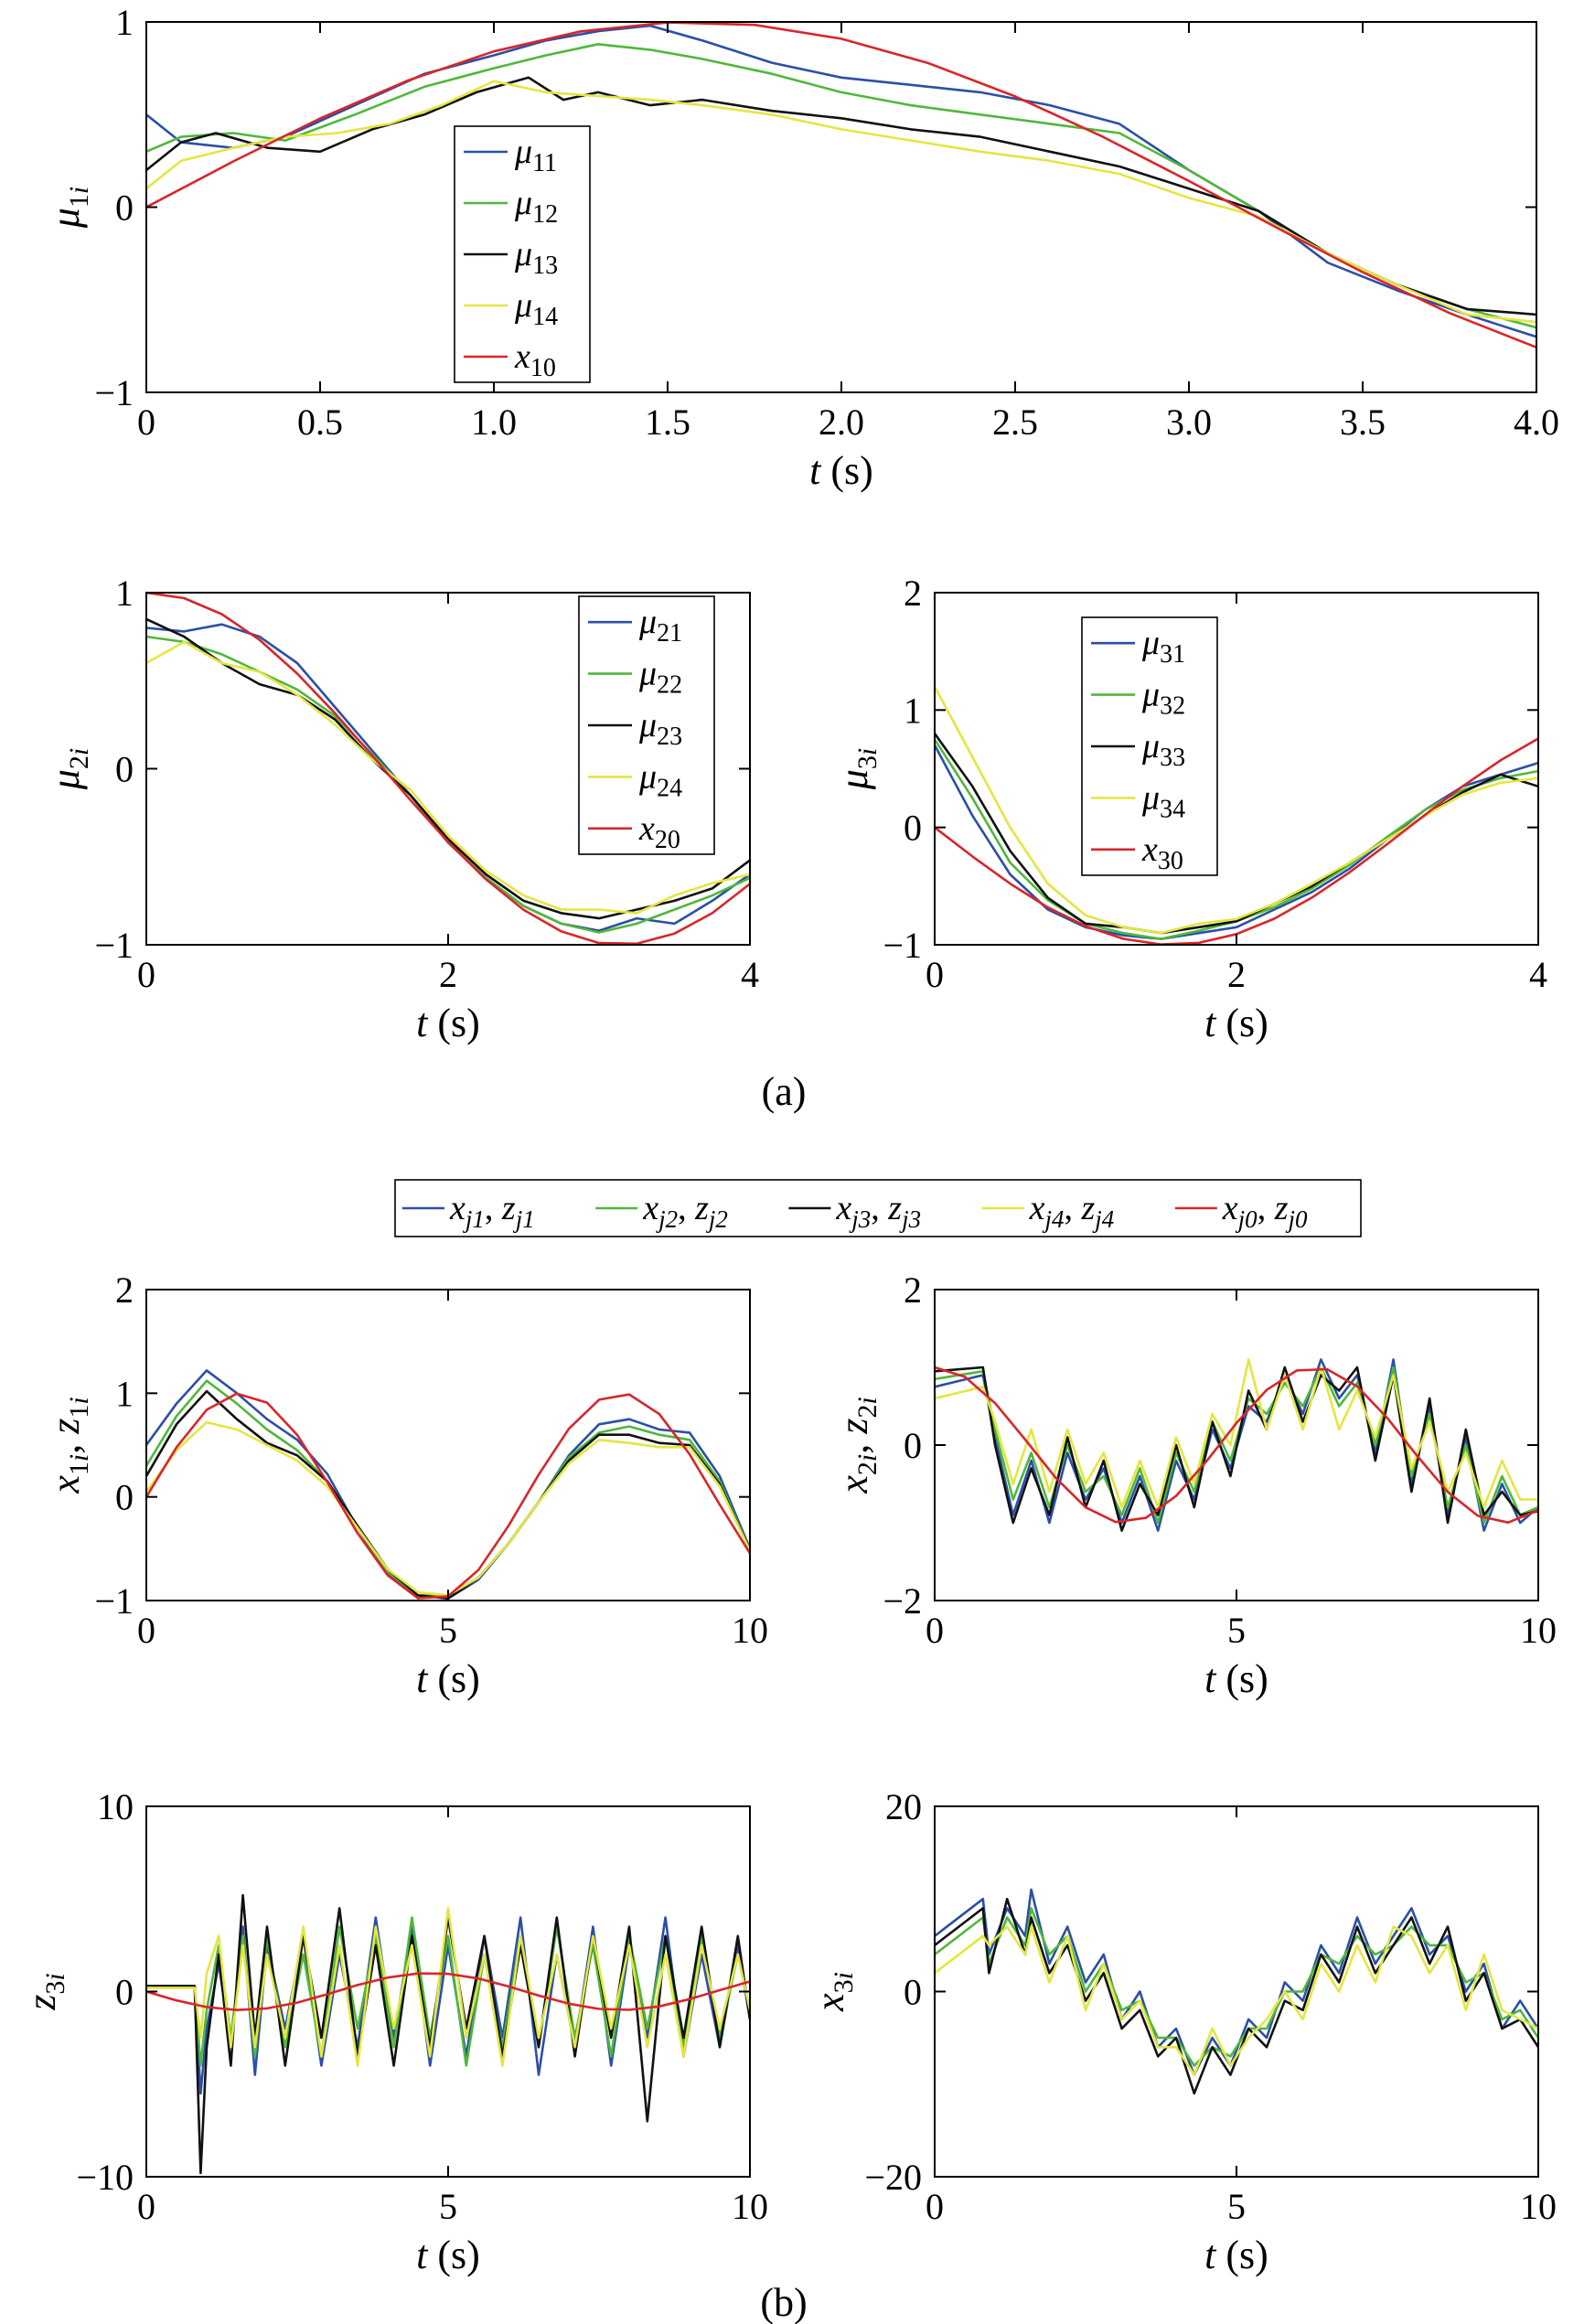  What do you see at coordinates (1015, 423) in the screenshot?
I see `x-tick-label: 2.5` at bounding box center [1015, 423].